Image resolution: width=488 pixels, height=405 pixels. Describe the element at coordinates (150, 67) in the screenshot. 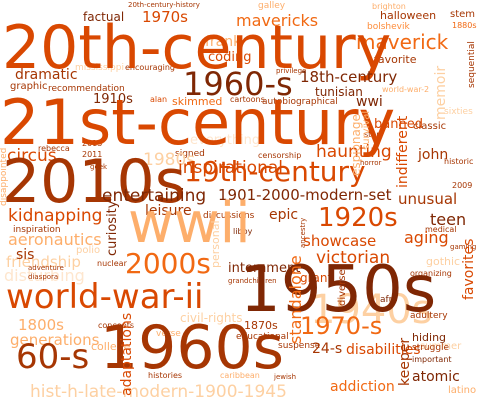

I see `word-encouraging: encouraging` at that location.